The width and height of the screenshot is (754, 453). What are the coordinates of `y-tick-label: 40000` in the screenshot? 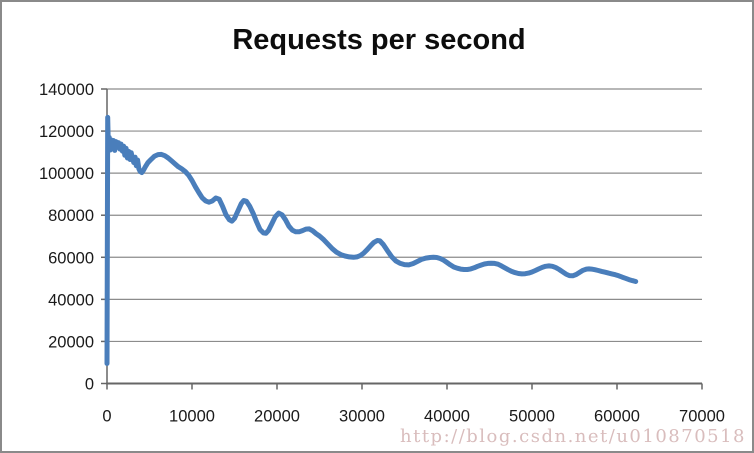 It's located at (71, 300).